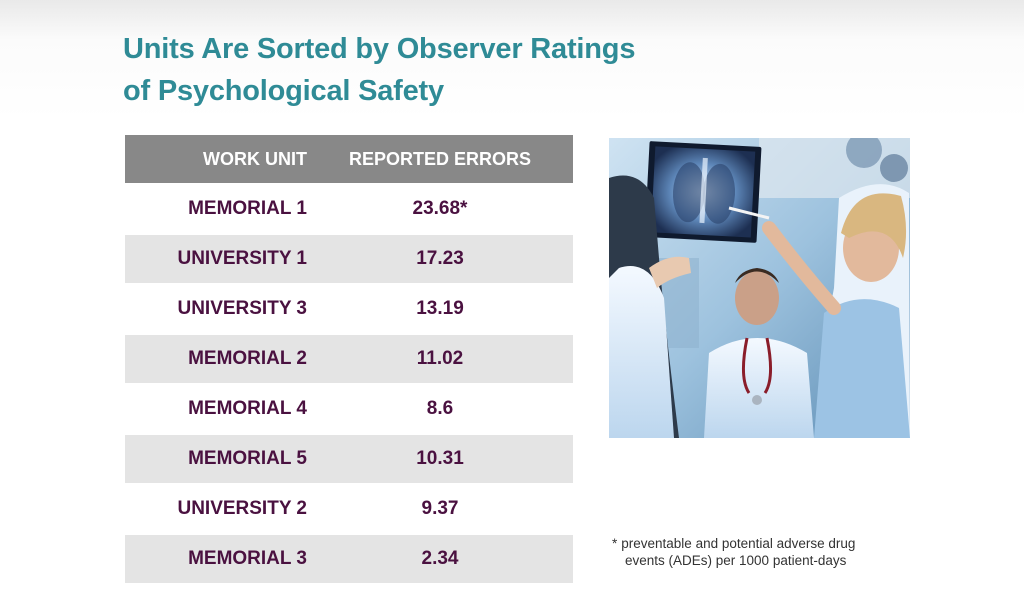  Describe the element at coordinates (247, 458) in the screenshot. I see `cell-work-unit: MEMORIAL 5` at that location.